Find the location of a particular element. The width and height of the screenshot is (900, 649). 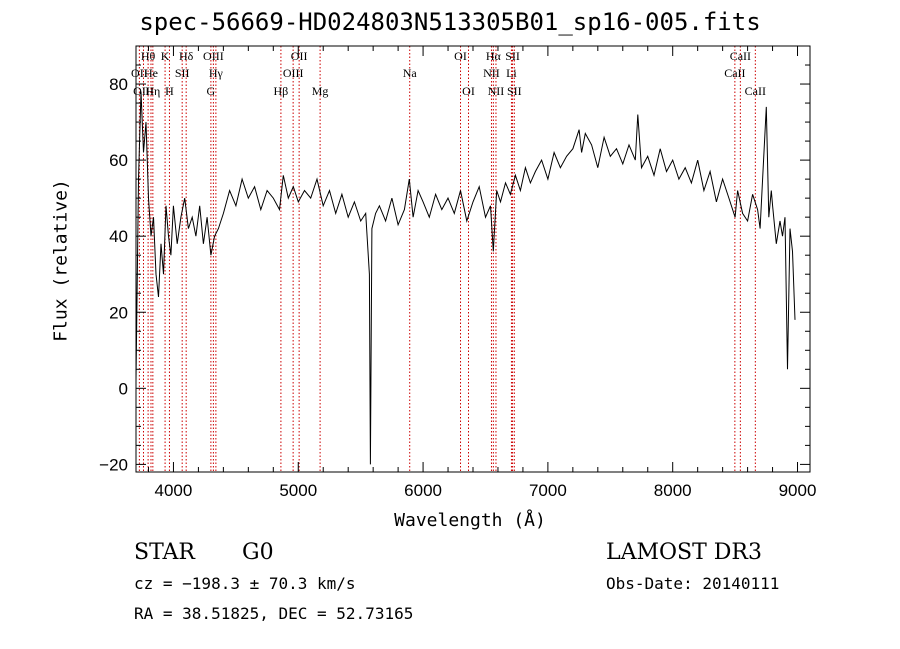

spectral-line-label: Mg is located at coordinates (320, 91).